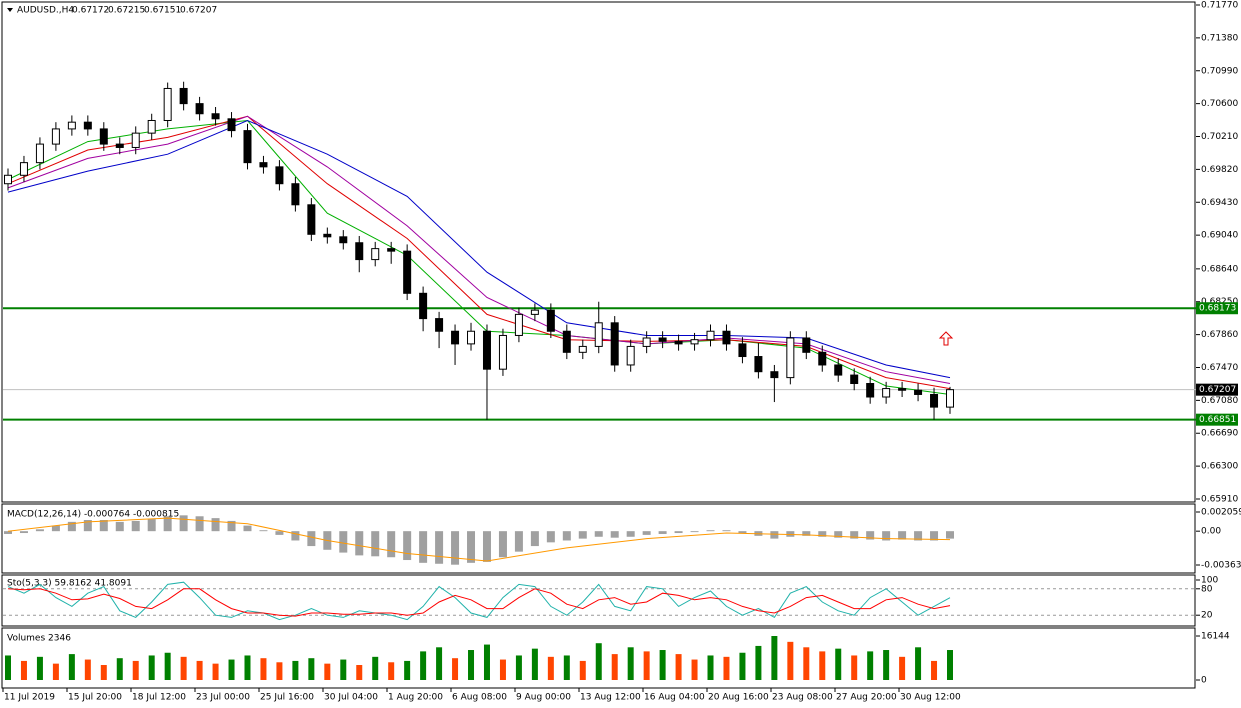 The width and height of the screenshot is (1241, 708). I want to click on y-tick-label: 0.70990, so click(1219, 71).